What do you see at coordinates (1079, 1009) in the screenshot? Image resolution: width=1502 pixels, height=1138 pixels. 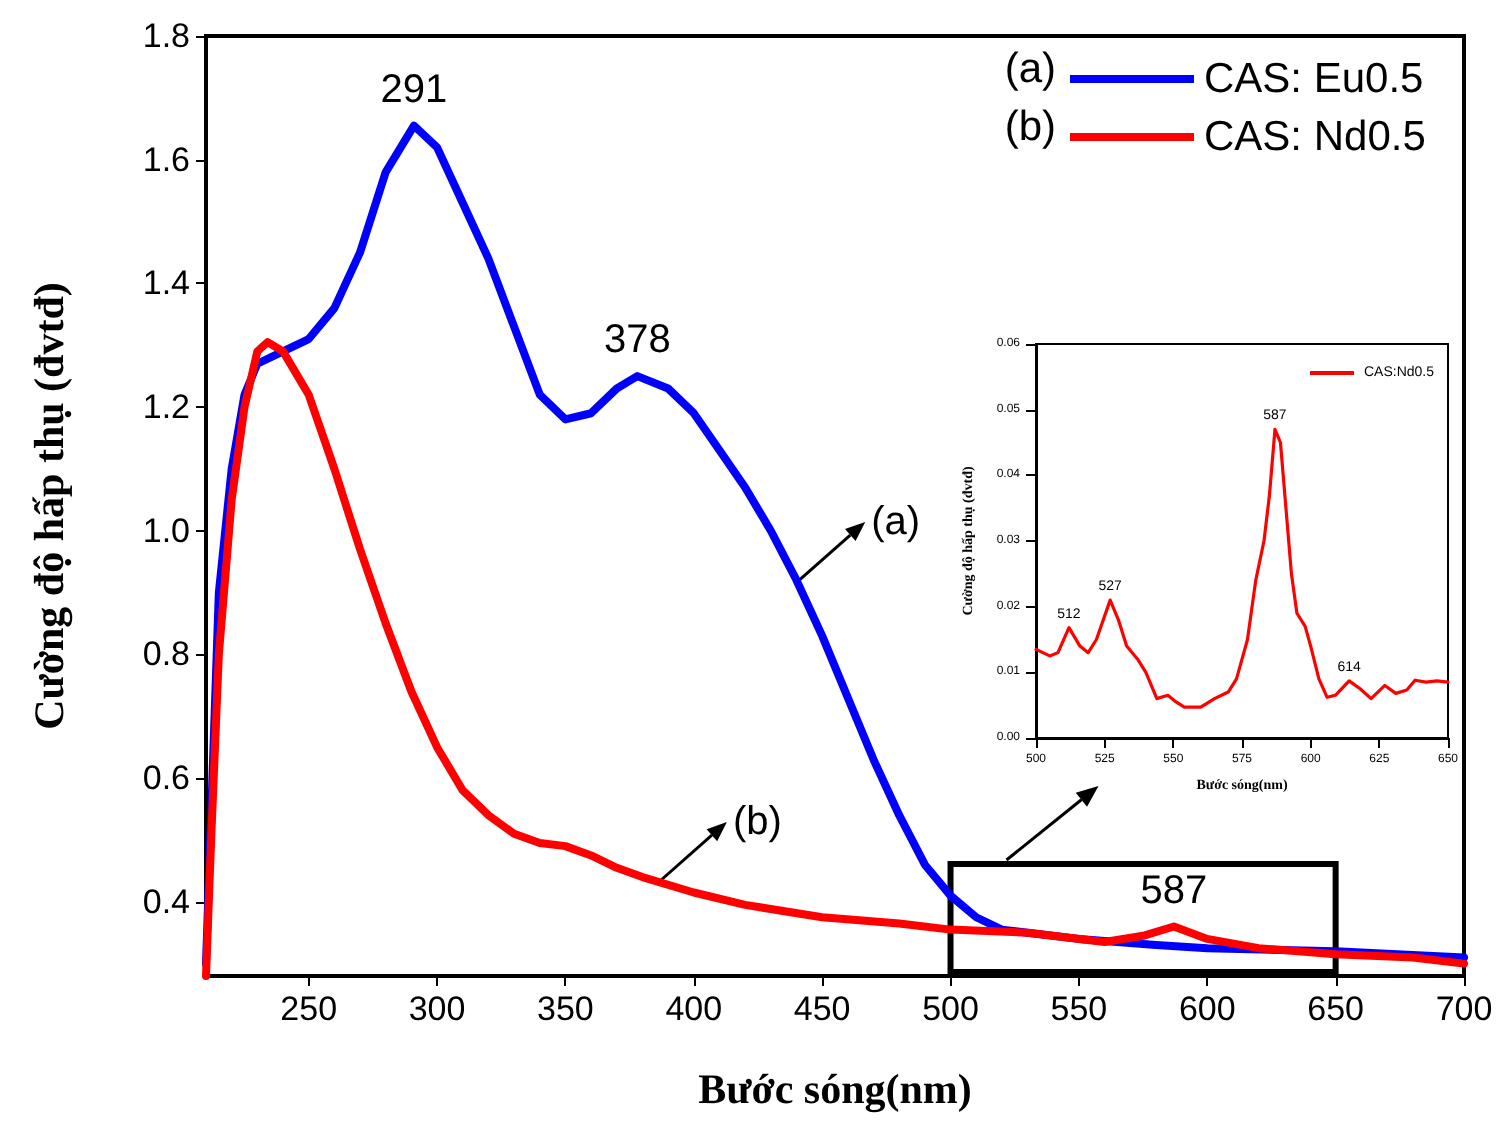 I see `x-tick-label: 550` at bounding box center [1079, 1009].